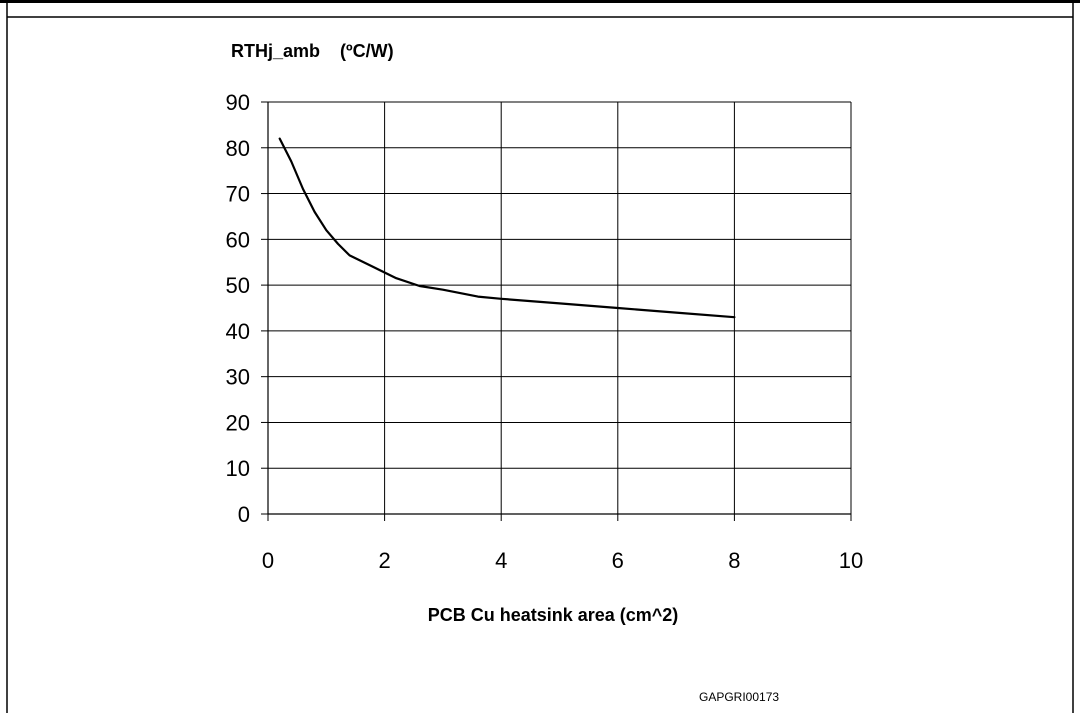  What do you see at coordinates (238, 331) in the screenshot?
I see `y-tick-label: 40` at bounding box center [238, 331].